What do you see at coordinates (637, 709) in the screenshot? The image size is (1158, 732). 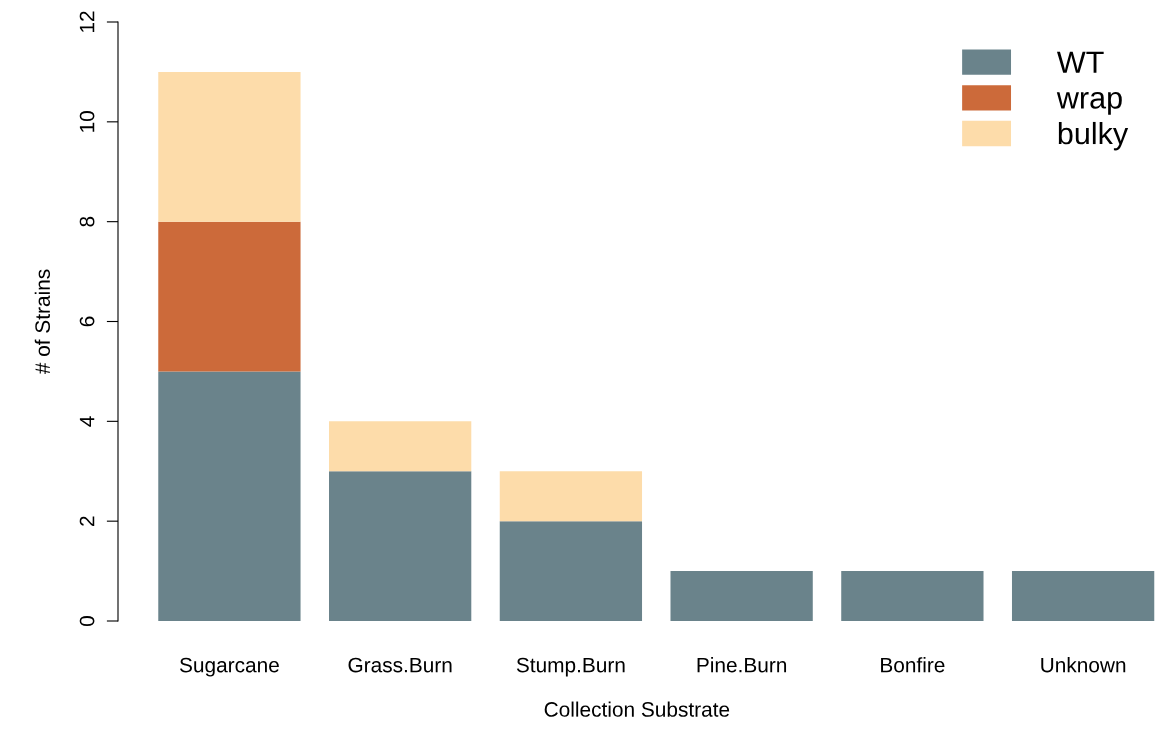 I see `x-axis-title: Collection Substrate` at bounding box center [637, 709].